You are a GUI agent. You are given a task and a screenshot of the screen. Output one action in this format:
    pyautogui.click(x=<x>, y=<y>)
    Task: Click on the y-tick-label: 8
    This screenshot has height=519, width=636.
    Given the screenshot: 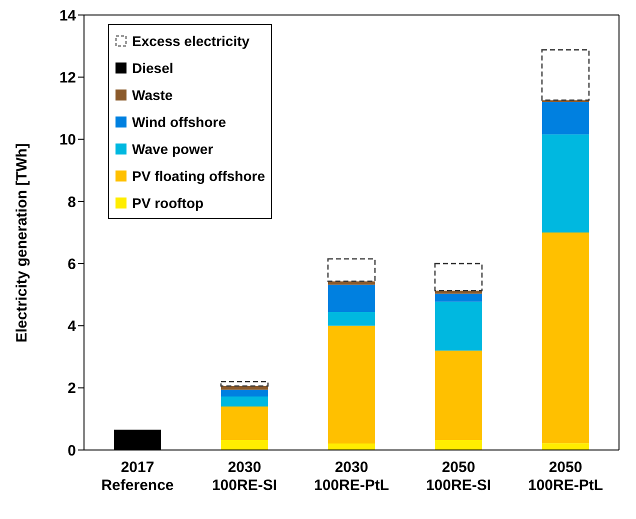 What is the action you would take?
    pyautogui.click(x=72, y=202)
    